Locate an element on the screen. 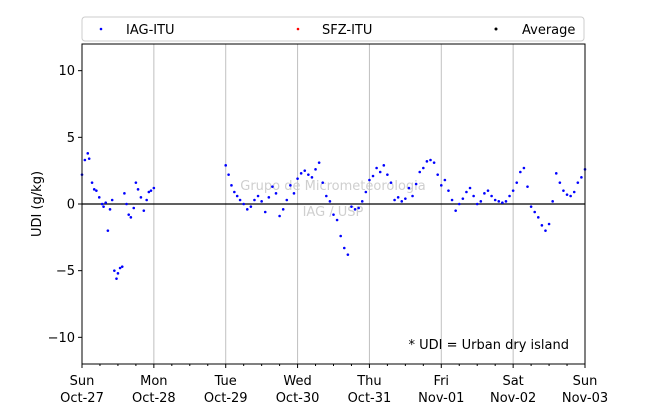 This screenshot has width=650, height=409. x-tick-date-label: Oct-27 is located at coordinates (82, 398).